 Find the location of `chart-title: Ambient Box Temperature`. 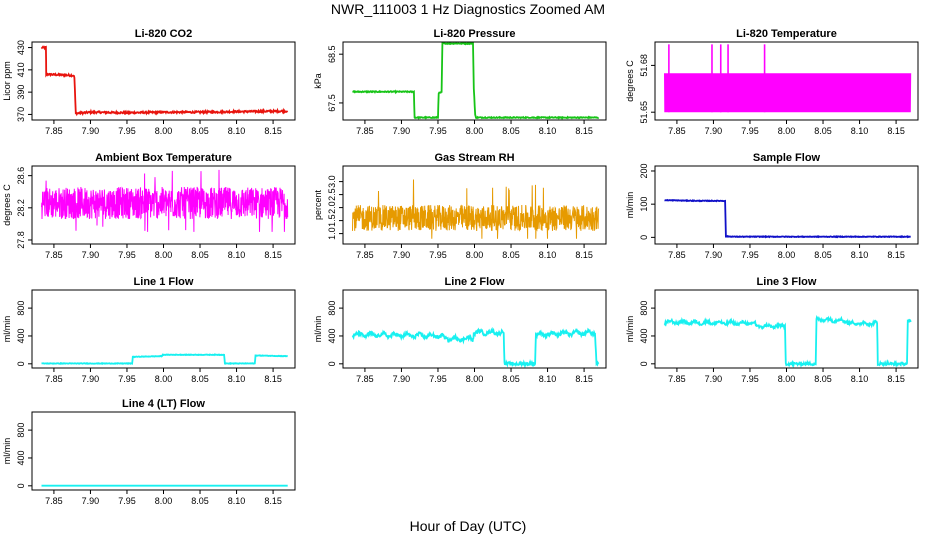

chart-title: Ambient Box Temperature is located at coordinates (163, 158).